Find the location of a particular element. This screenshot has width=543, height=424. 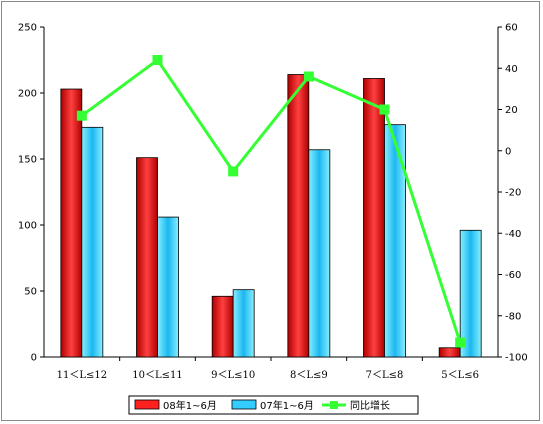

x-tick-label: 8＜L≤9 is located at coordinates (309, 375).